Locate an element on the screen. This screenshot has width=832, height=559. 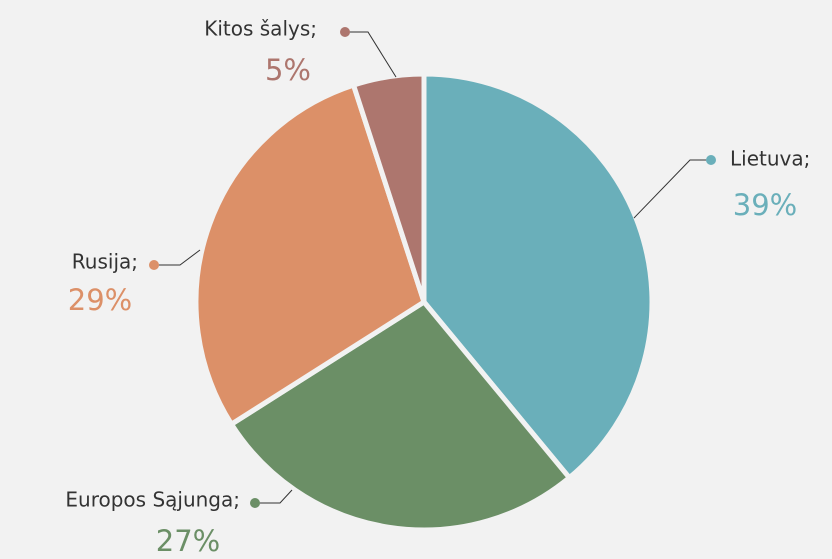
value-label: 5% is located at coordinates (288, 70).